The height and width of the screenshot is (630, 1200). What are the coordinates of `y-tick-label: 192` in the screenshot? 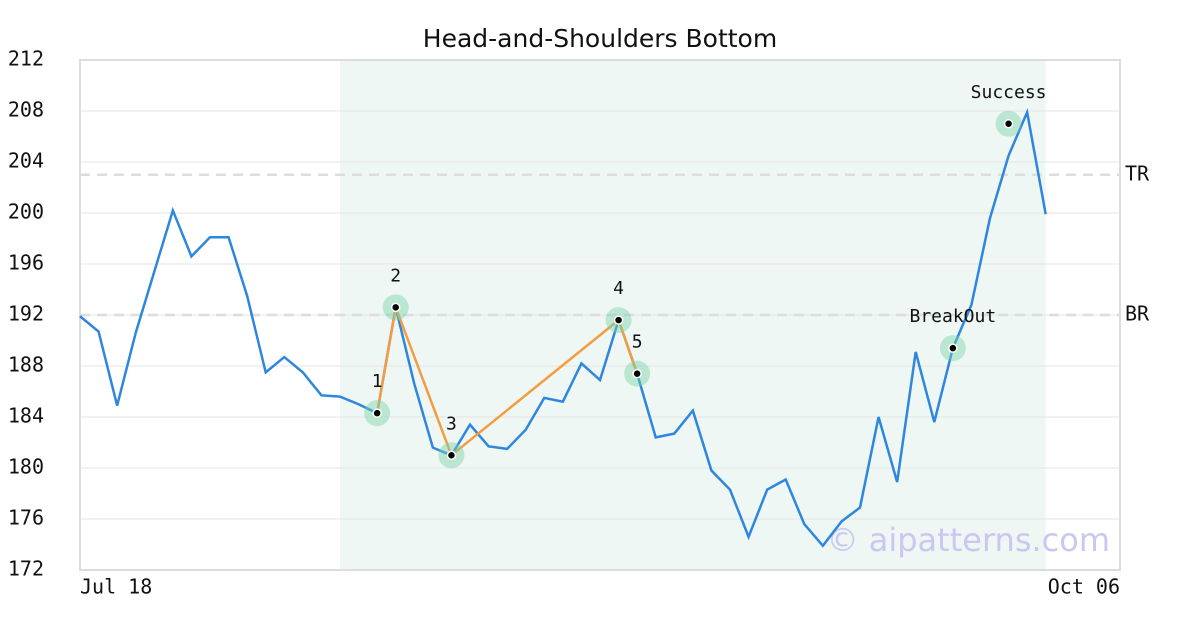 It's located at (26, 314).